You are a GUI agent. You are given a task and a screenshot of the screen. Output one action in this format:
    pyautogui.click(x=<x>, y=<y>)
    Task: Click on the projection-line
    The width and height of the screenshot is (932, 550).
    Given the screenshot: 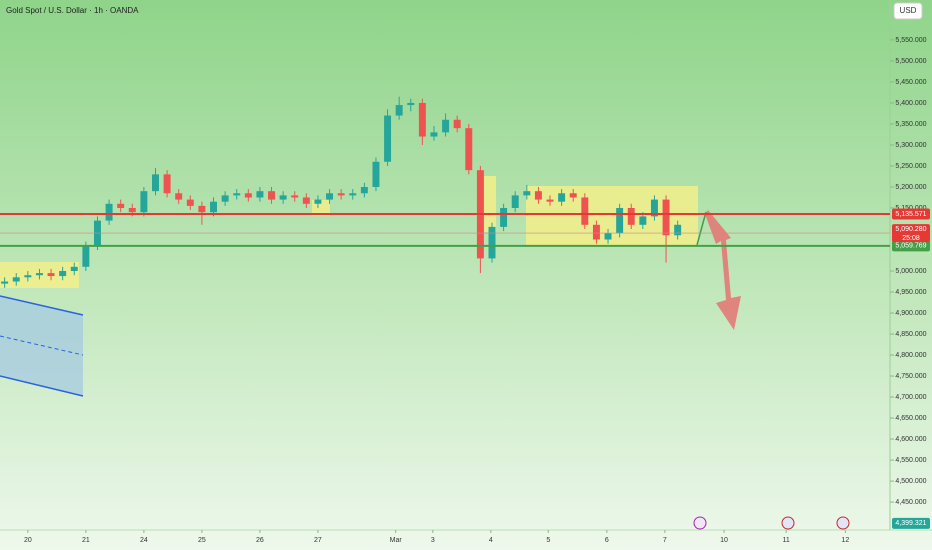 What is the action you would take?
    pyautogui.click(x=701, y=228)
    